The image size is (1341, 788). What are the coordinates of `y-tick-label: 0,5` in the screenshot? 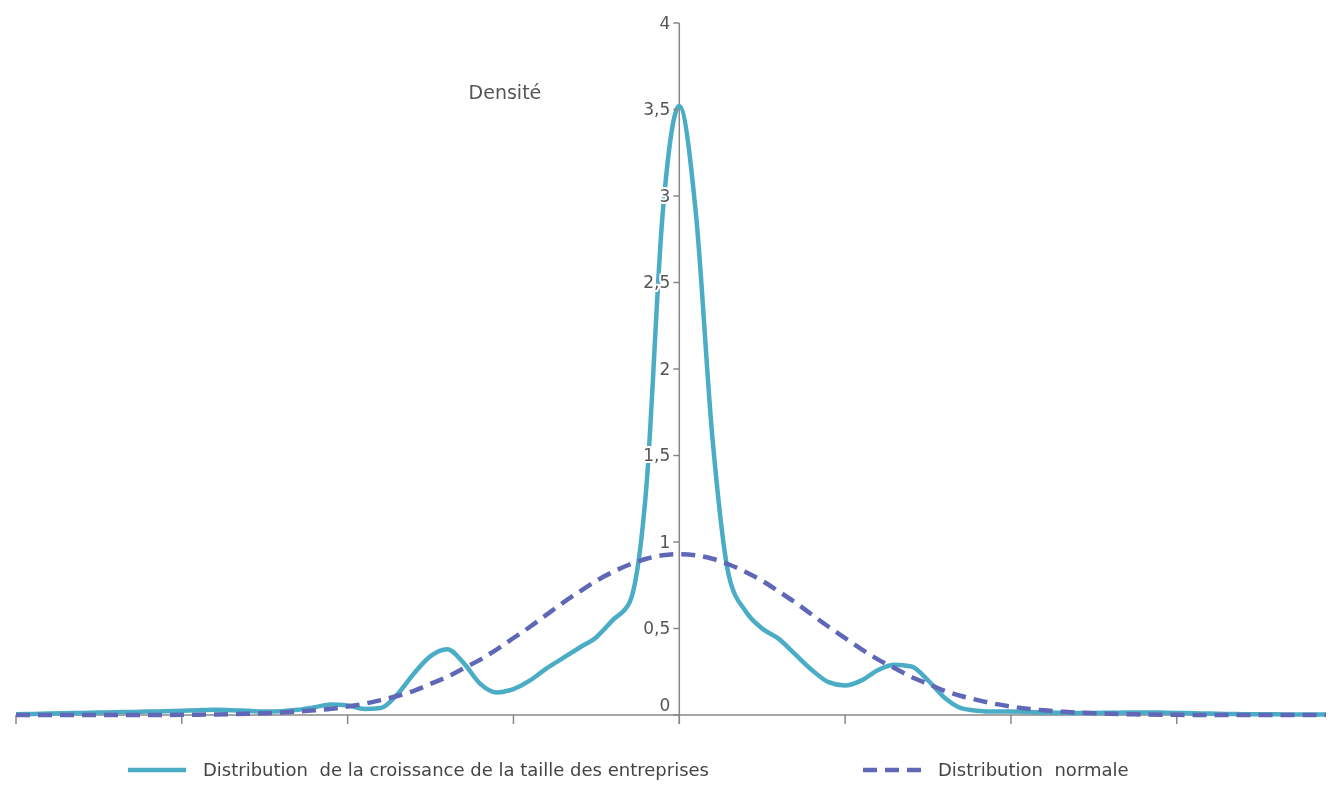 It's located at (657, 628).